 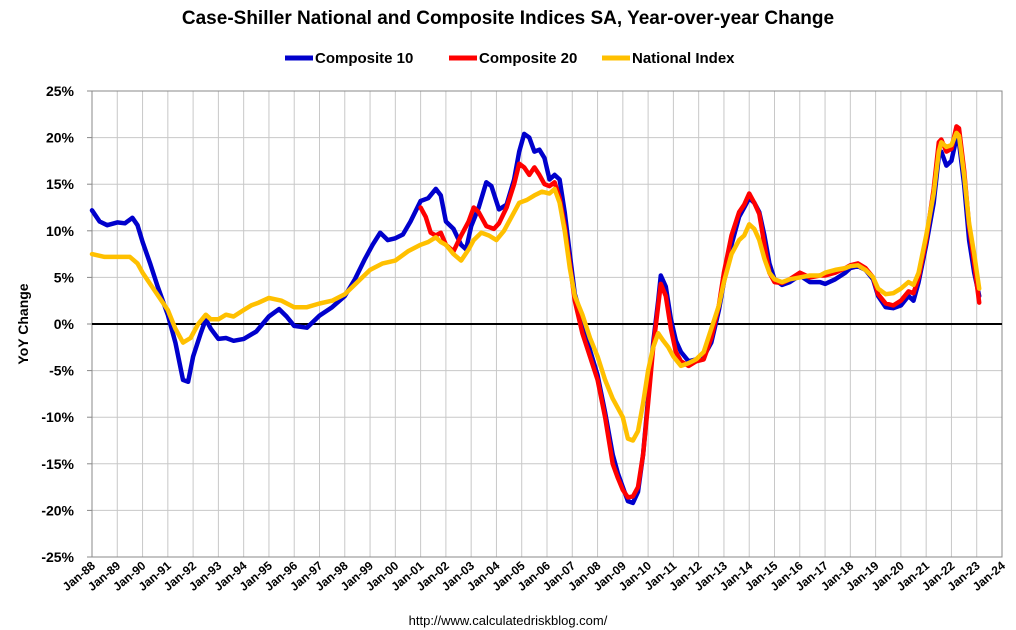 I want to click on y-tick-label: -15%, so click(x=57, y=464).